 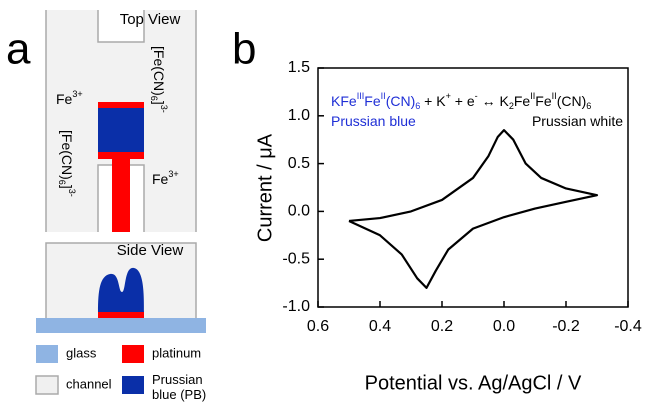 I want to click on text-part: +, so click(x=448, y=96).